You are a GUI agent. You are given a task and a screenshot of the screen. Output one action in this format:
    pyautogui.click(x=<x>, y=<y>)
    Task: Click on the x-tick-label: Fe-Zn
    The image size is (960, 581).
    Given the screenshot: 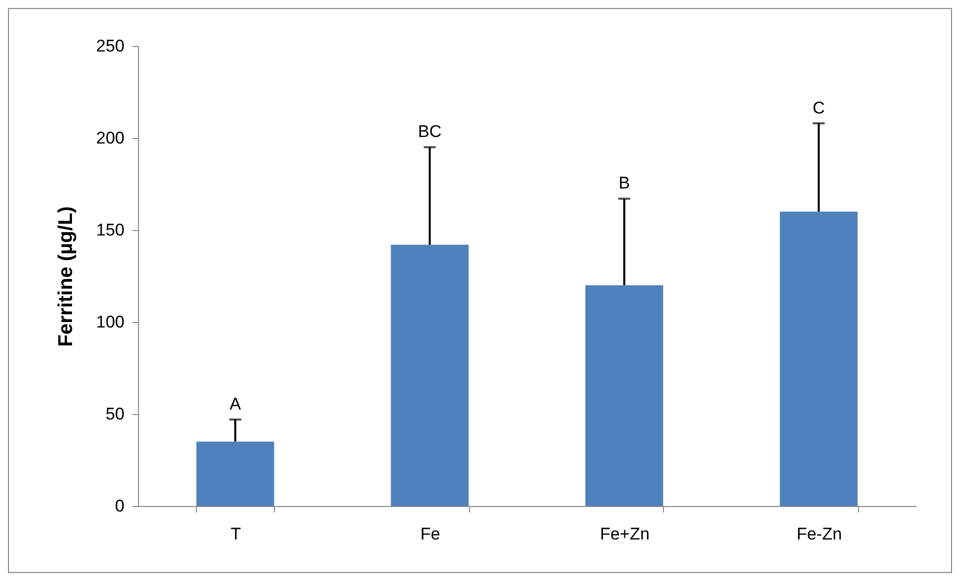 What is the action you would take?
    pyautogui.click(x=819, y=534)
    